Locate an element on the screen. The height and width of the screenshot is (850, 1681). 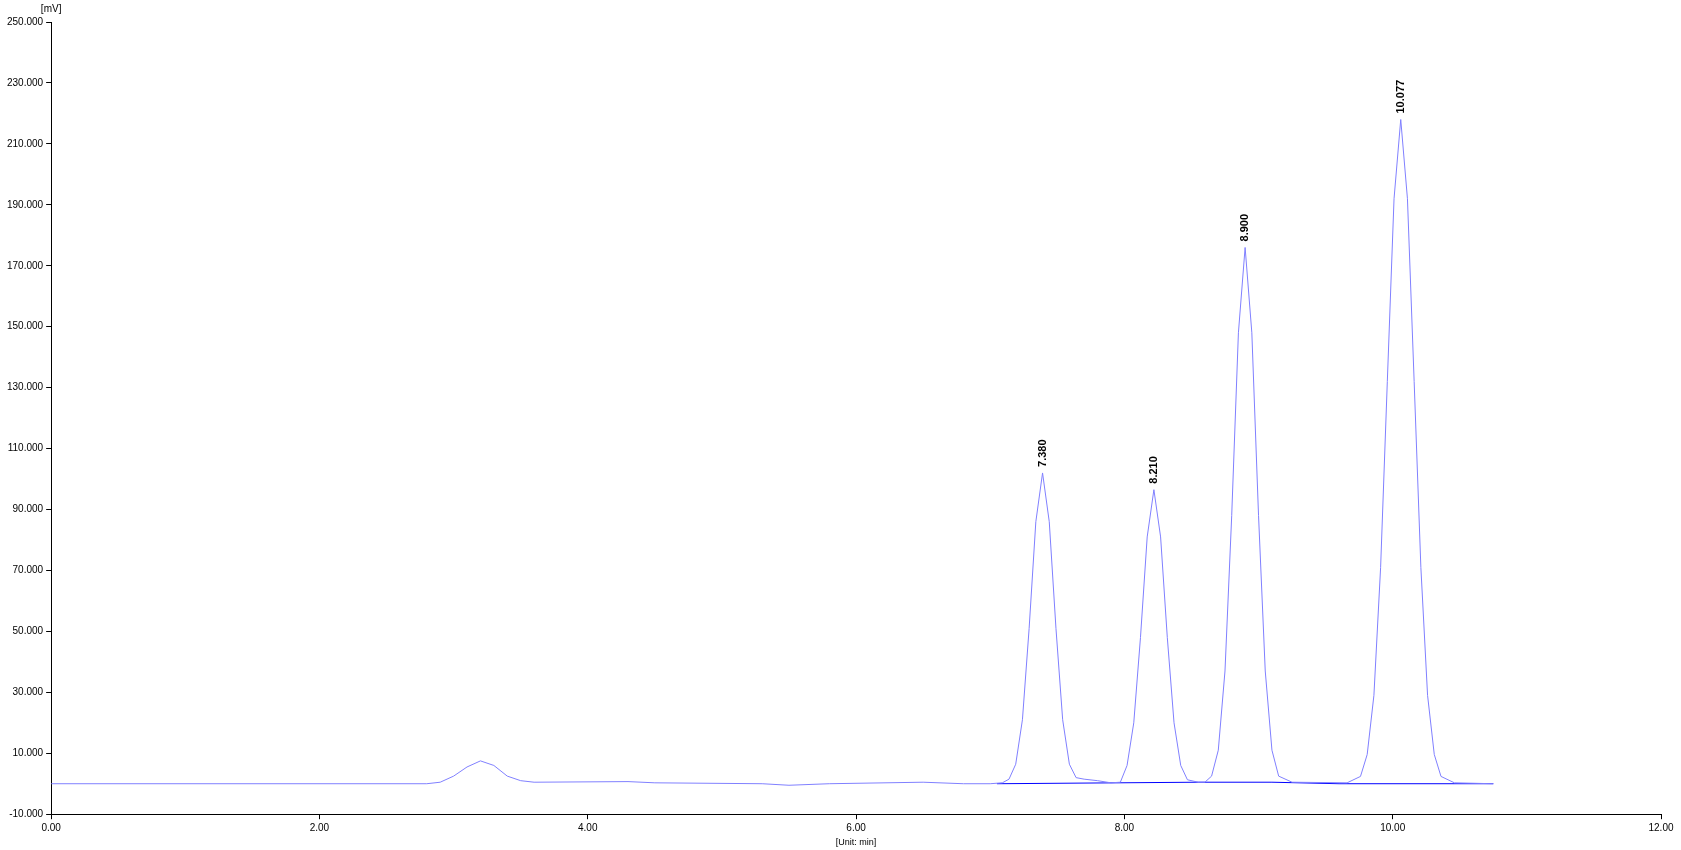
x-tick-label: 8.00 is located at coordinates (1124, 827).